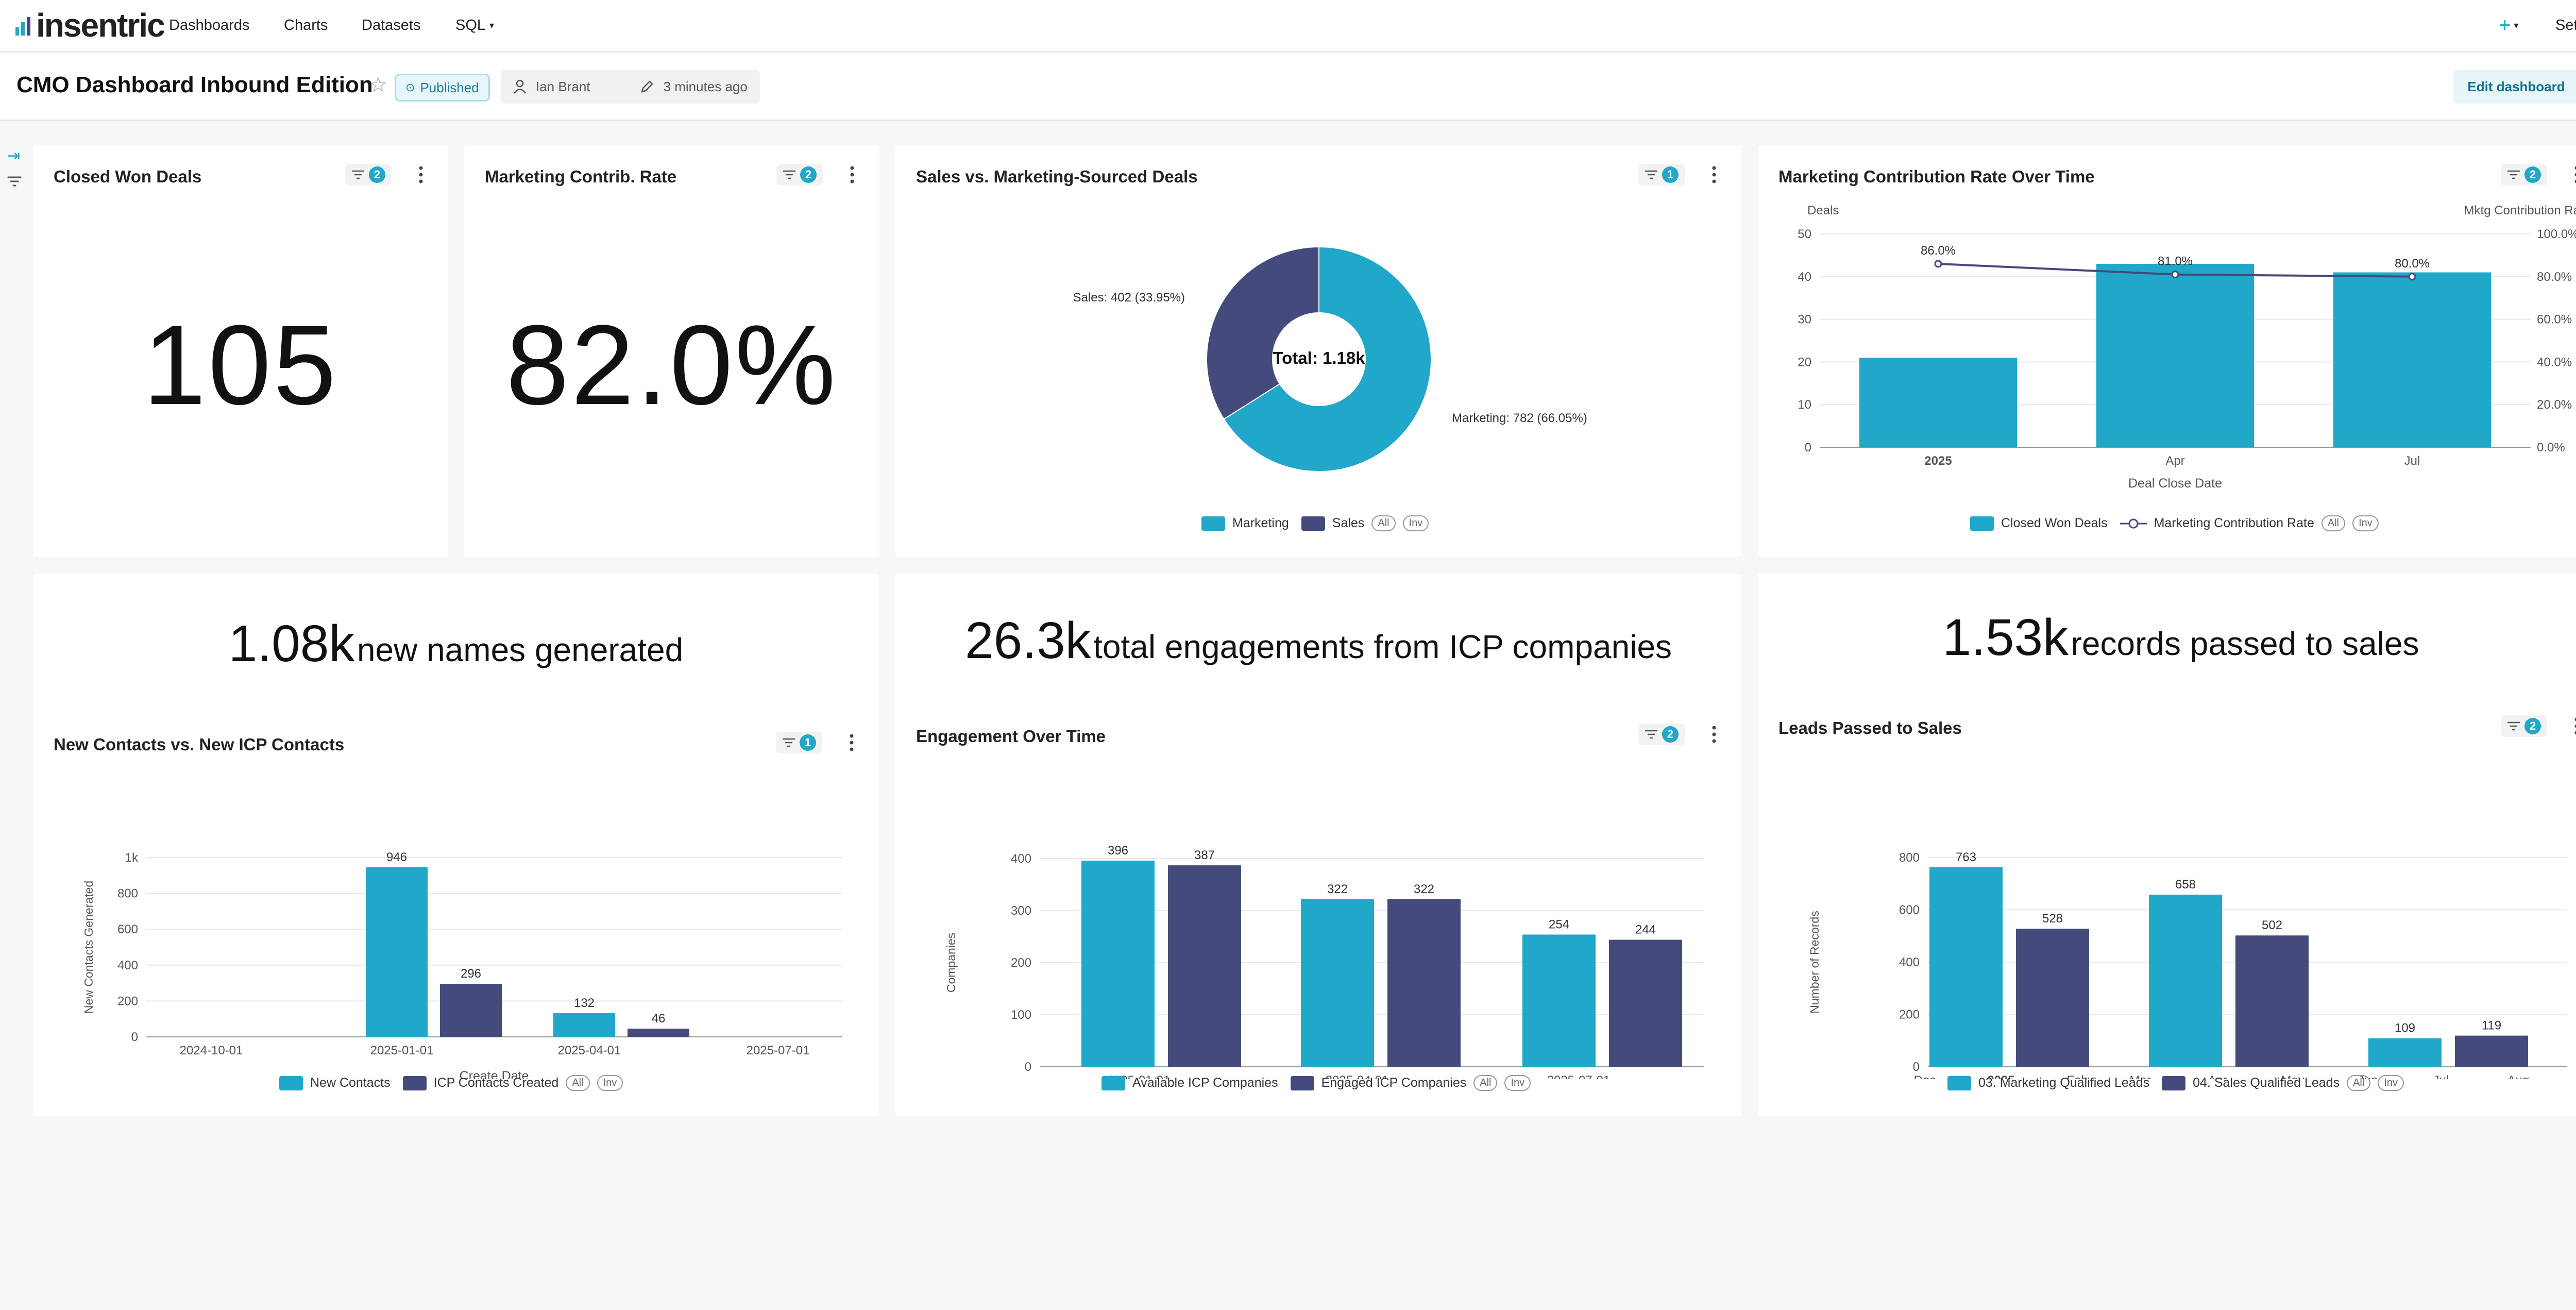  I want to click on nav-datasets: Datasets, so click(391, 25).